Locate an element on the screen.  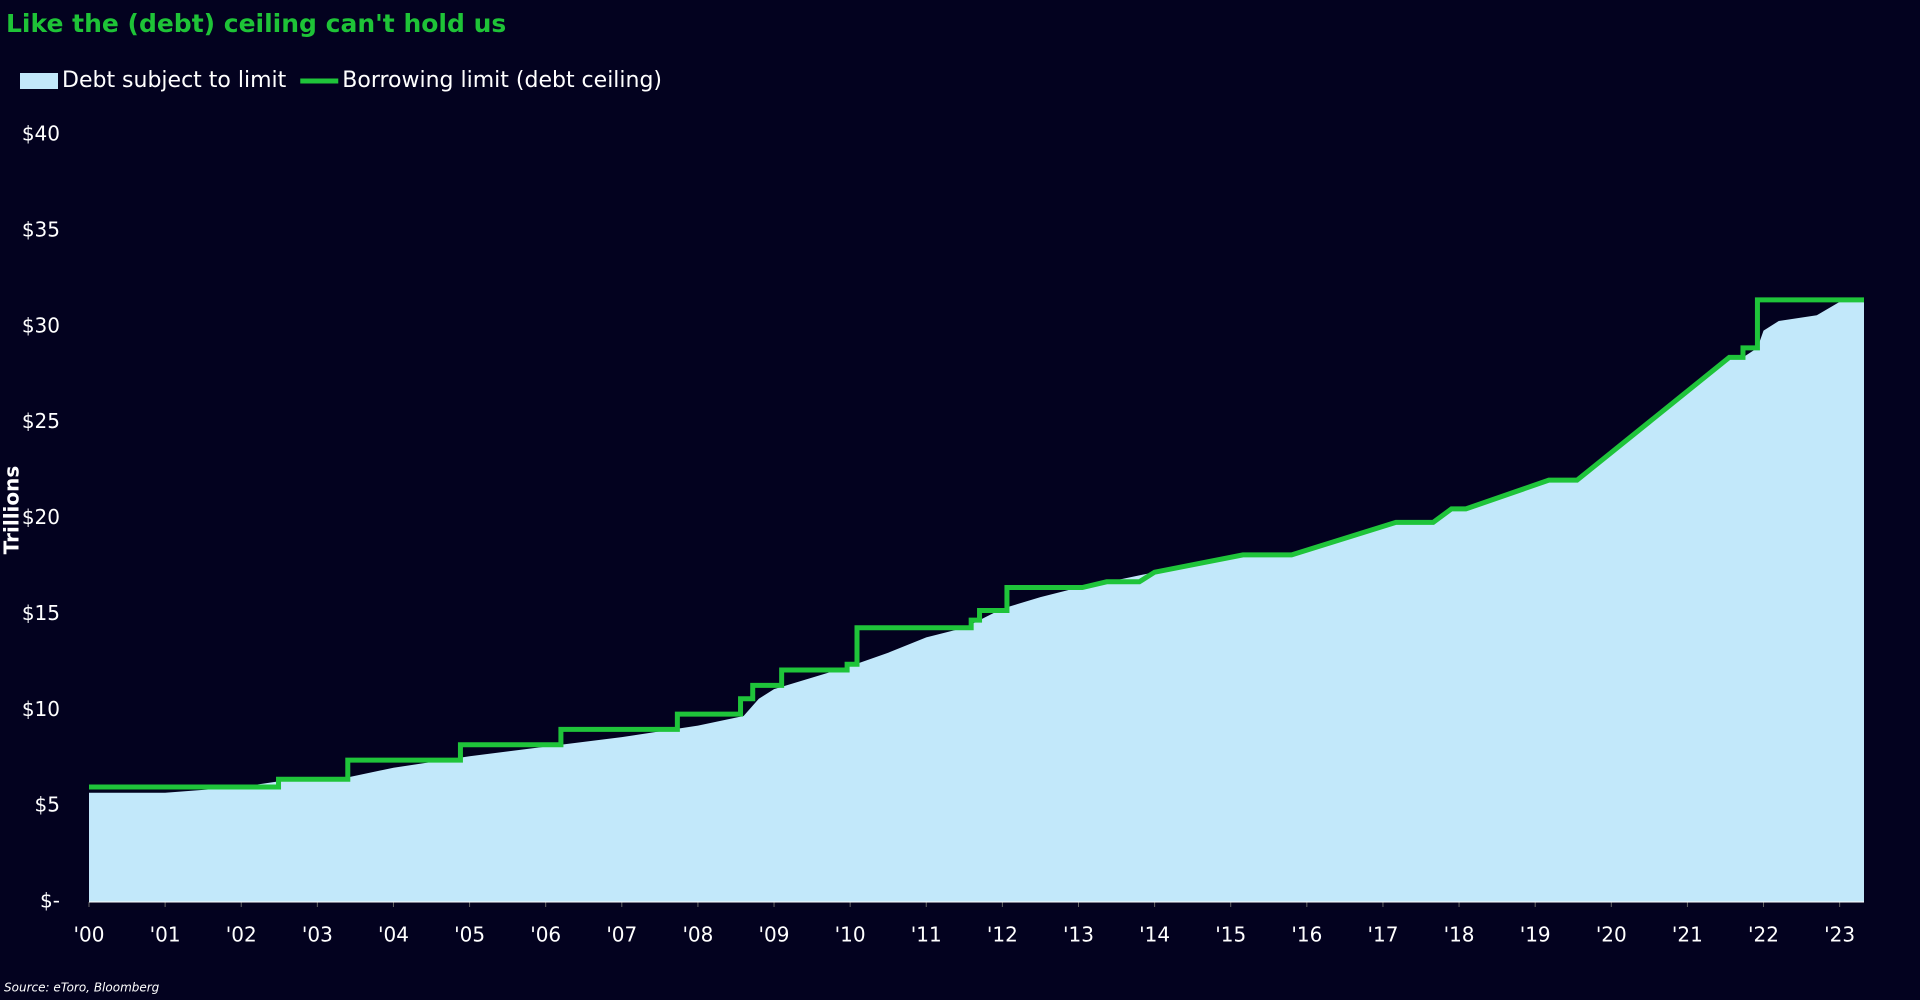
y-tick-label: $15 is located at coordinates (41, 613).